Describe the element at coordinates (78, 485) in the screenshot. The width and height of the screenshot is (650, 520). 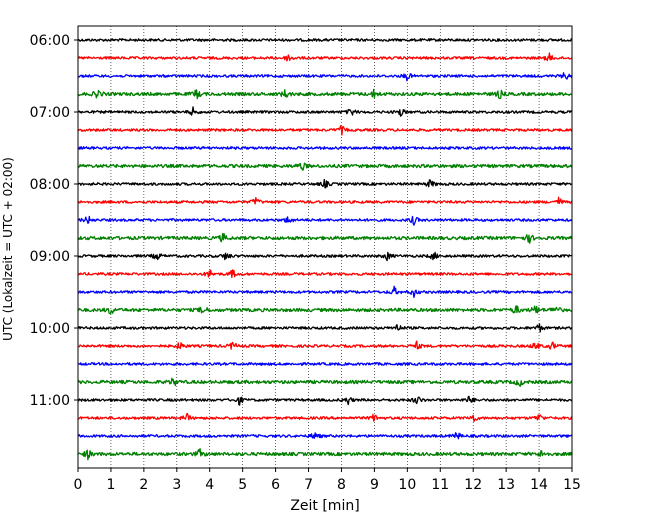
I see `x-tick-label: 0` at that location.